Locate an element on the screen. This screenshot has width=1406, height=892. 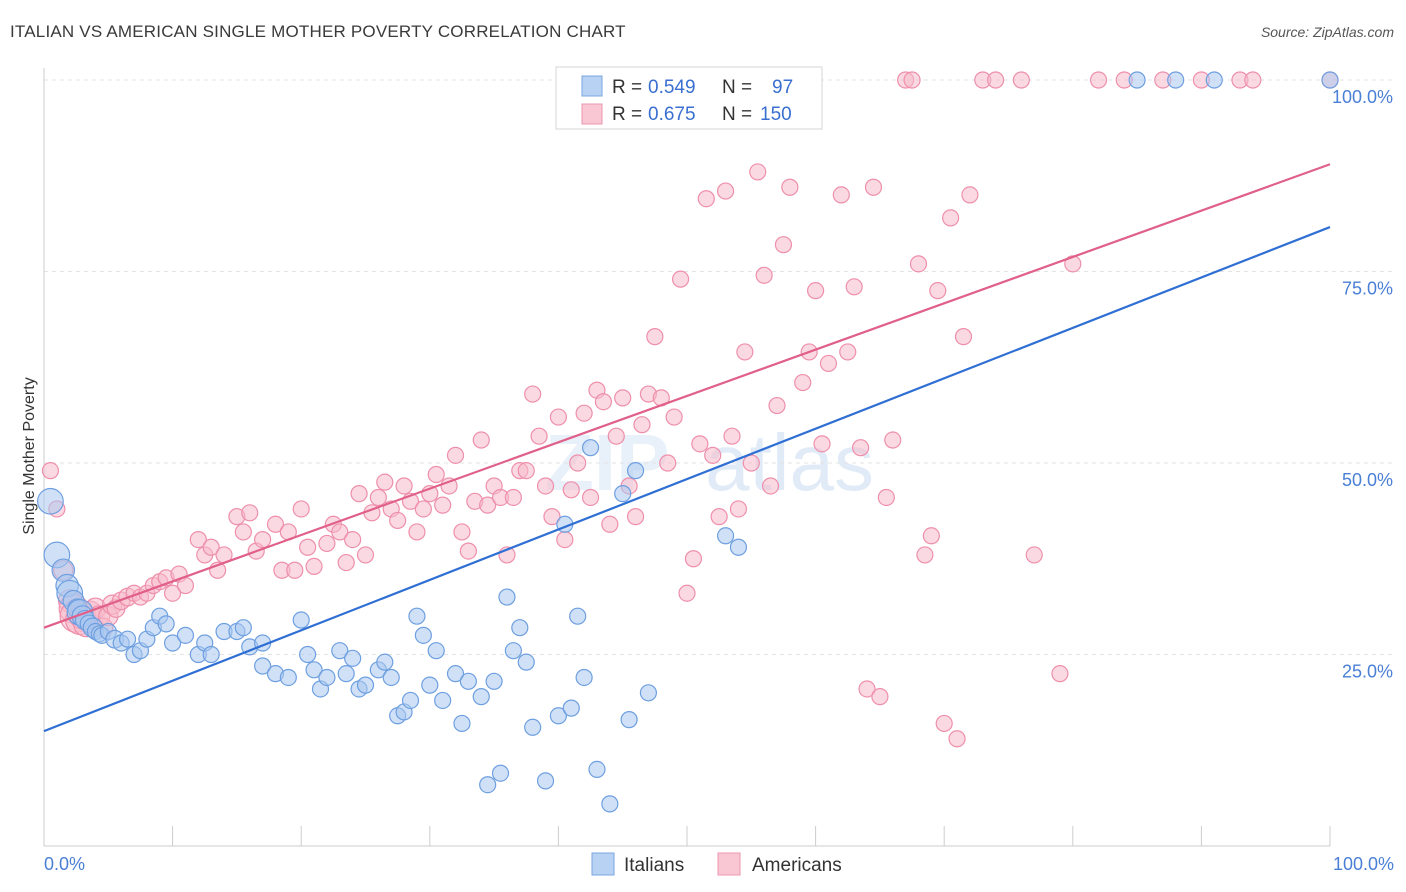
bottom-legend-swatch-italians is located at coordinates (603, 864).